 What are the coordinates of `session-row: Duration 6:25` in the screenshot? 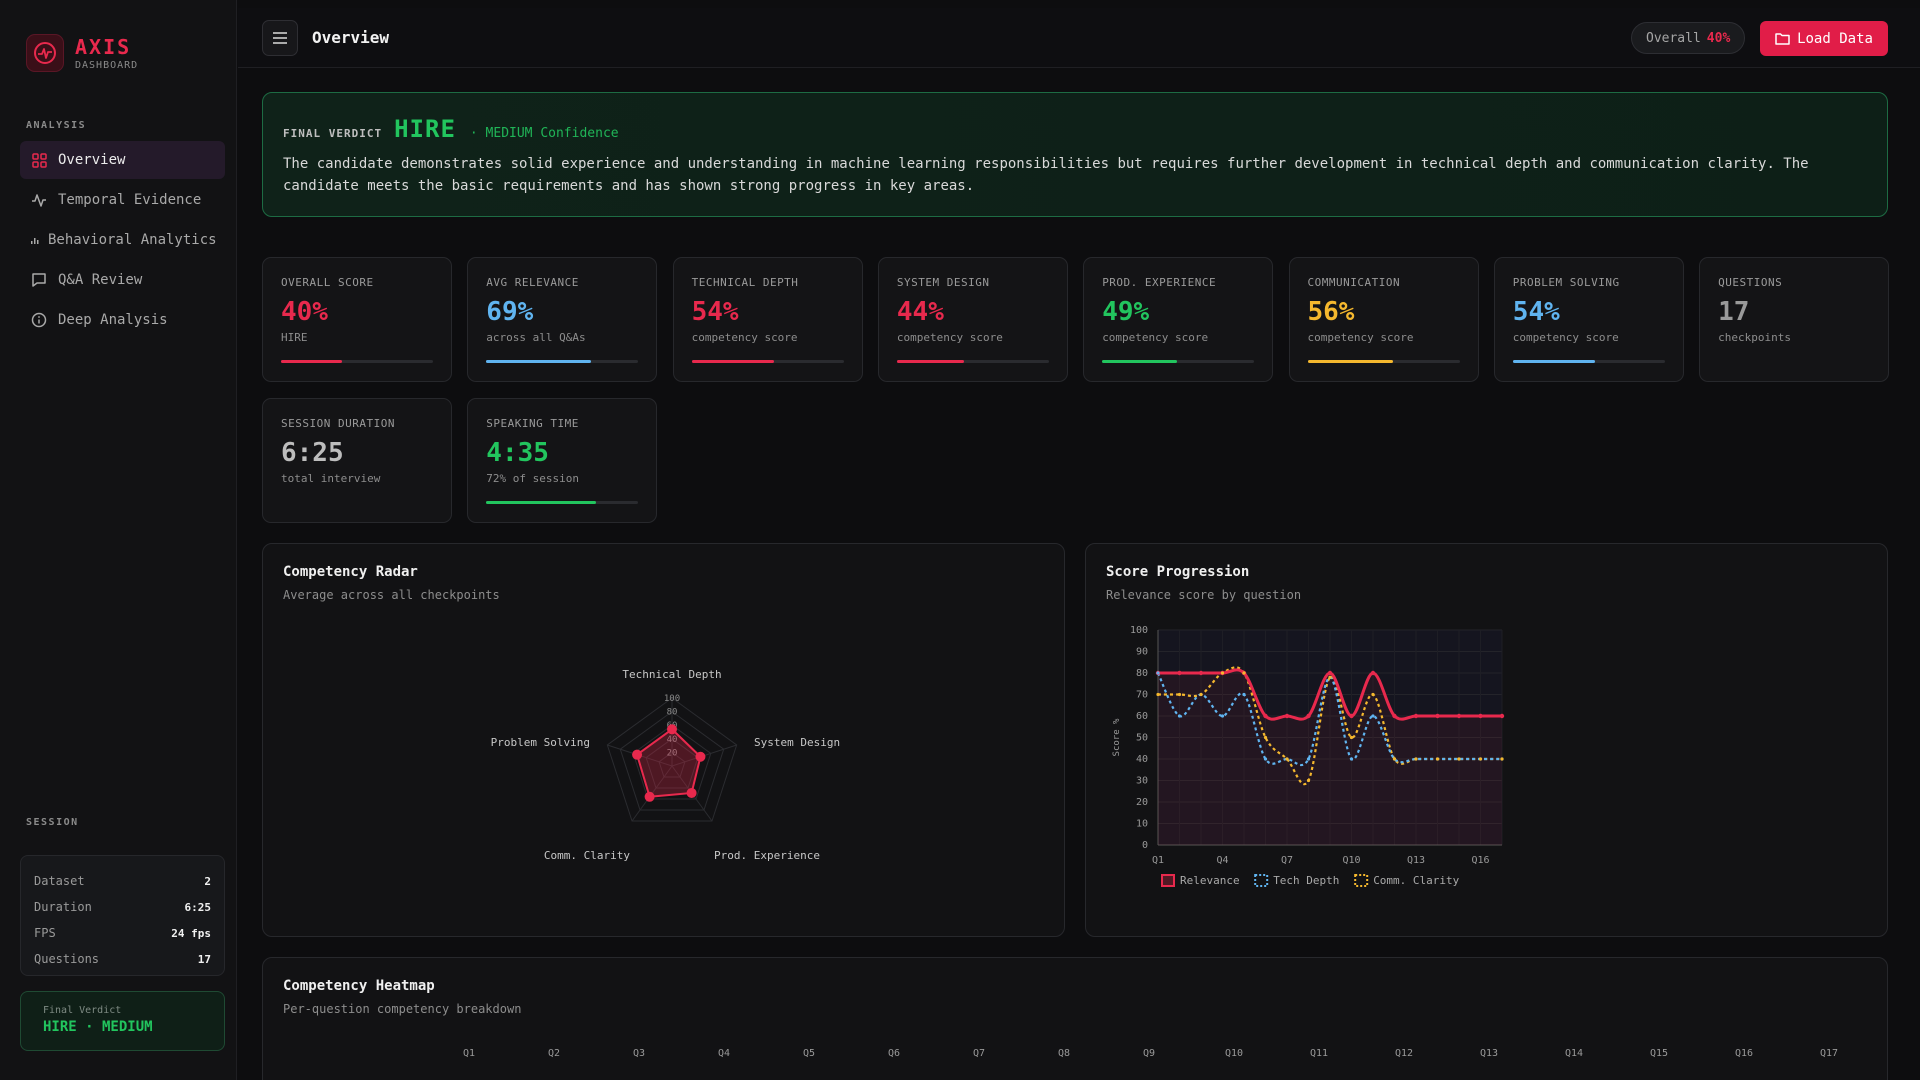 It's located at (122, 907).